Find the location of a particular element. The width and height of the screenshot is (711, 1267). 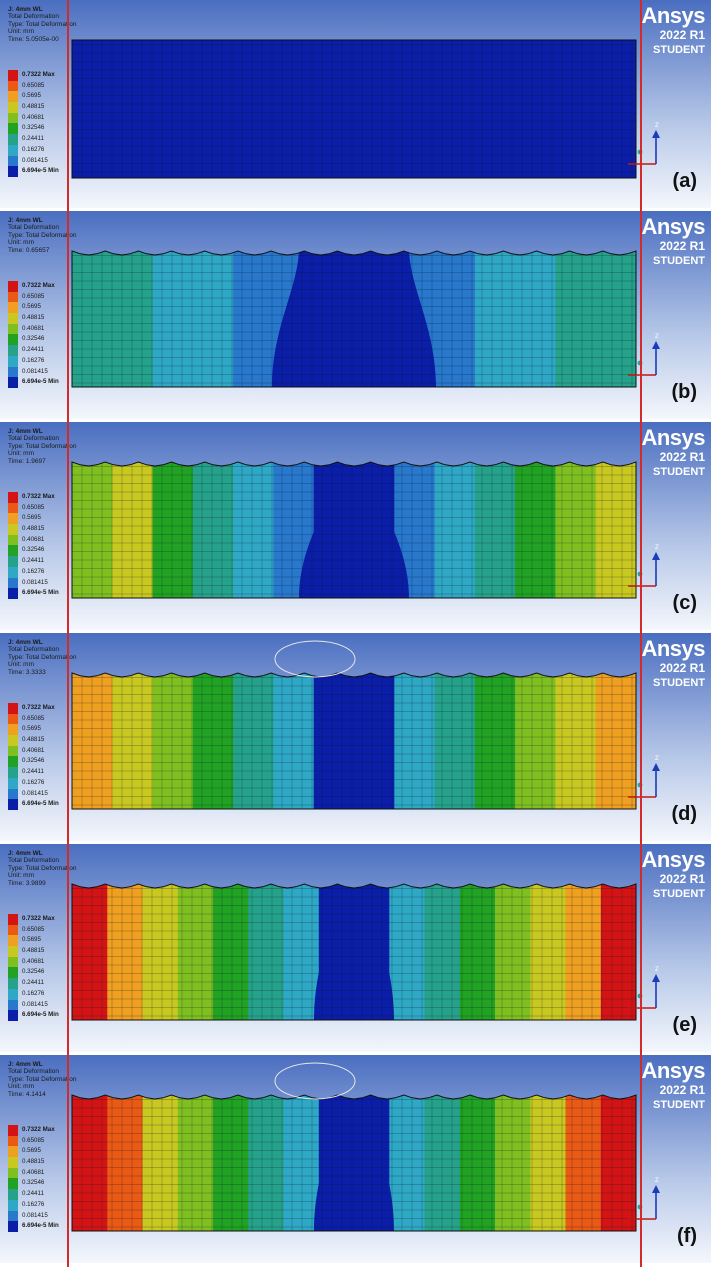

panel-label: (a) is located at coordinates (684, 181).